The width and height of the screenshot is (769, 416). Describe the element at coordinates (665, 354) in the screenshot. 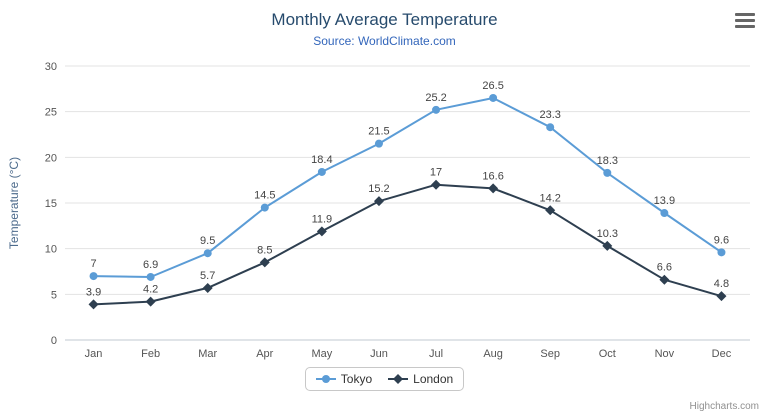

I see `x-tick-label: Nov` at that location.